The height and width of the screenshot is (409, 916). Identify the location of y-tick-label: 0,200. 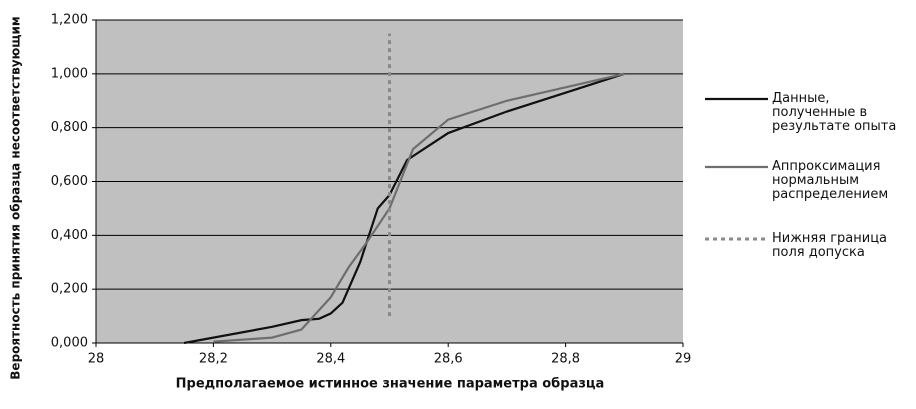
(69, 289).